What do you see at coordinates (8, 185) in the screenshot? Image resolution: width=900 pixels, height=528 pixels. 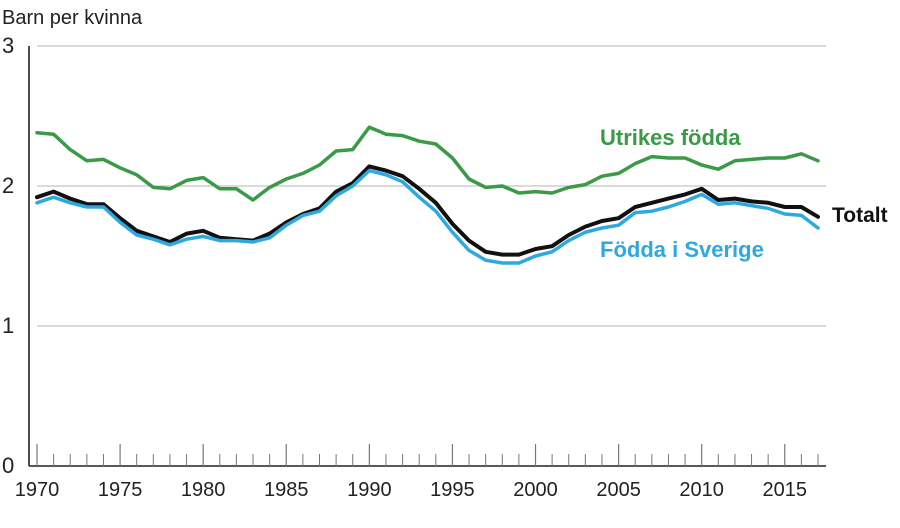 I see `y-tick-label: 2` at bounding box center [8, 185].